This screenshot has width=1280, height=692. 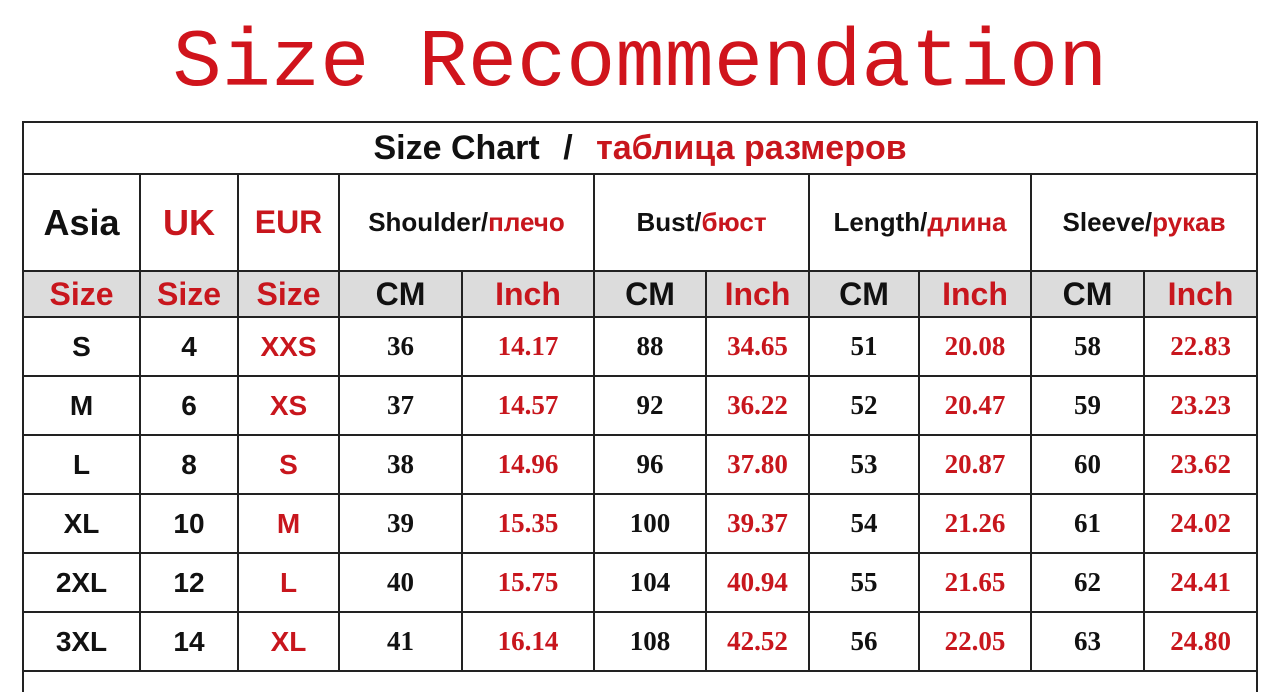 I want to click on cell-eur-size: XS, so click(x=288, y=405).